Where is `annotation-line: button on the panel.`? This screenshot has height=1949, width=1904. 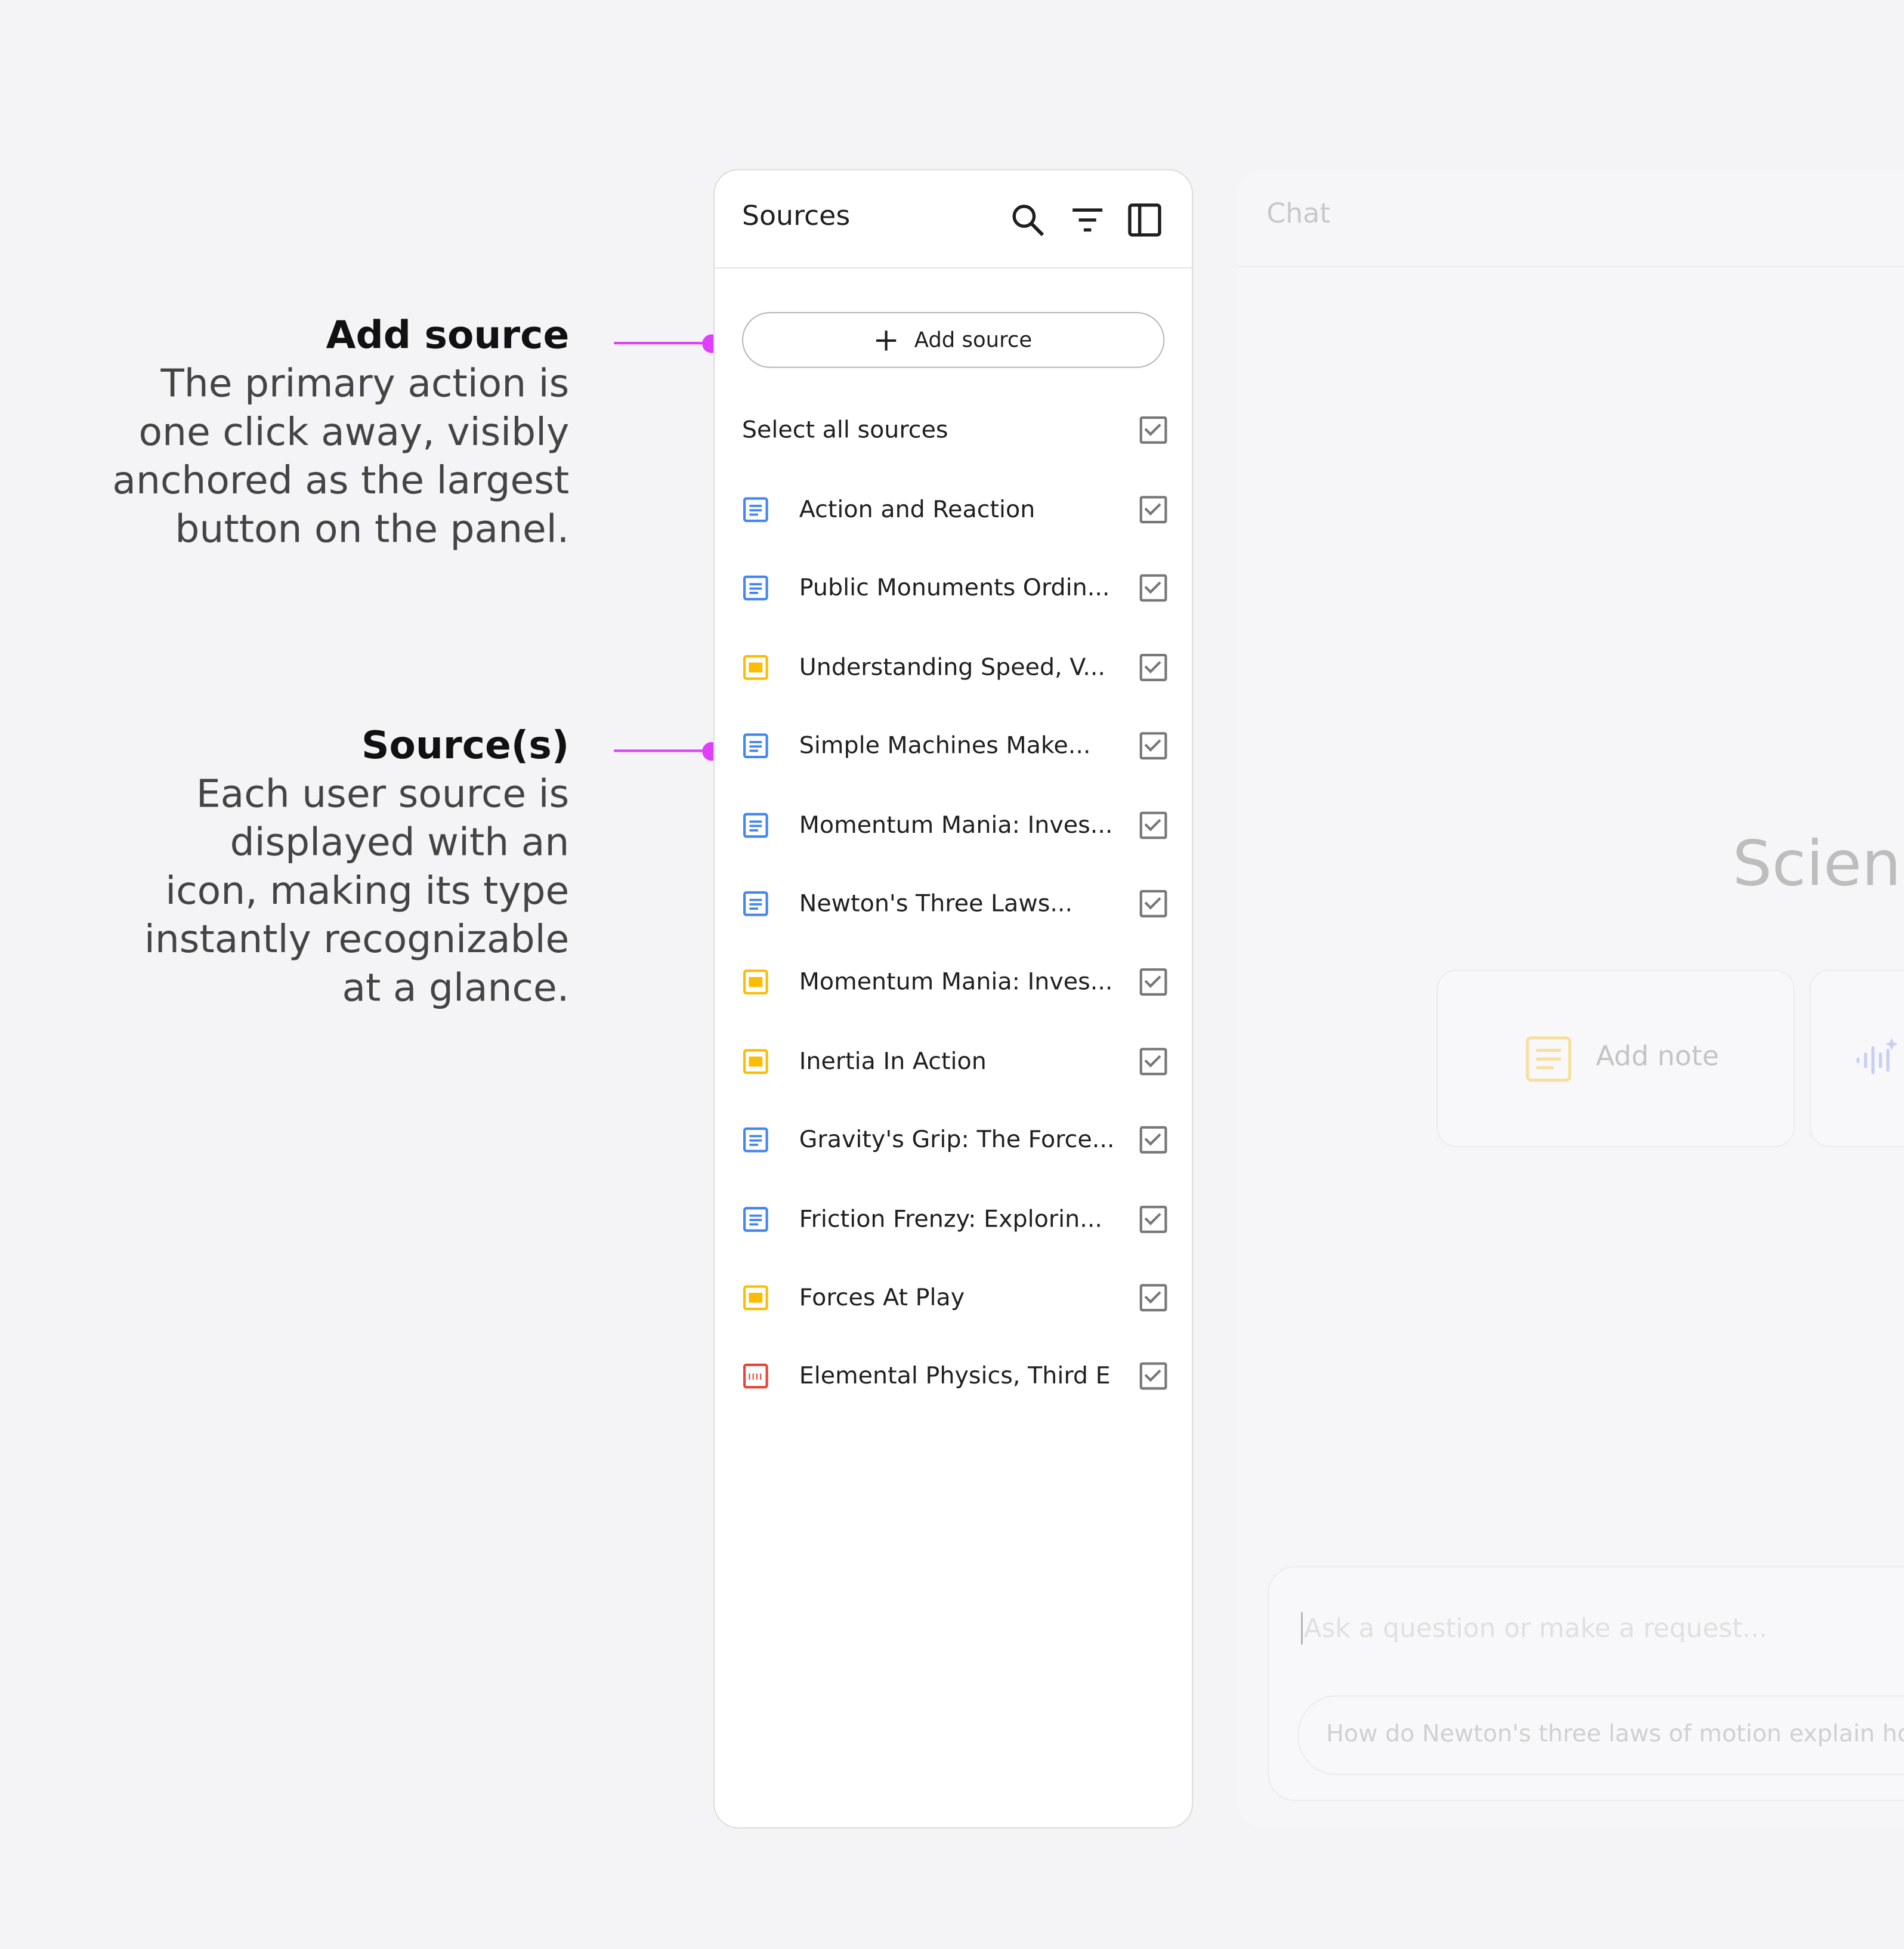
annotation-line: button on the panel. is located at coordinates (372, 529).